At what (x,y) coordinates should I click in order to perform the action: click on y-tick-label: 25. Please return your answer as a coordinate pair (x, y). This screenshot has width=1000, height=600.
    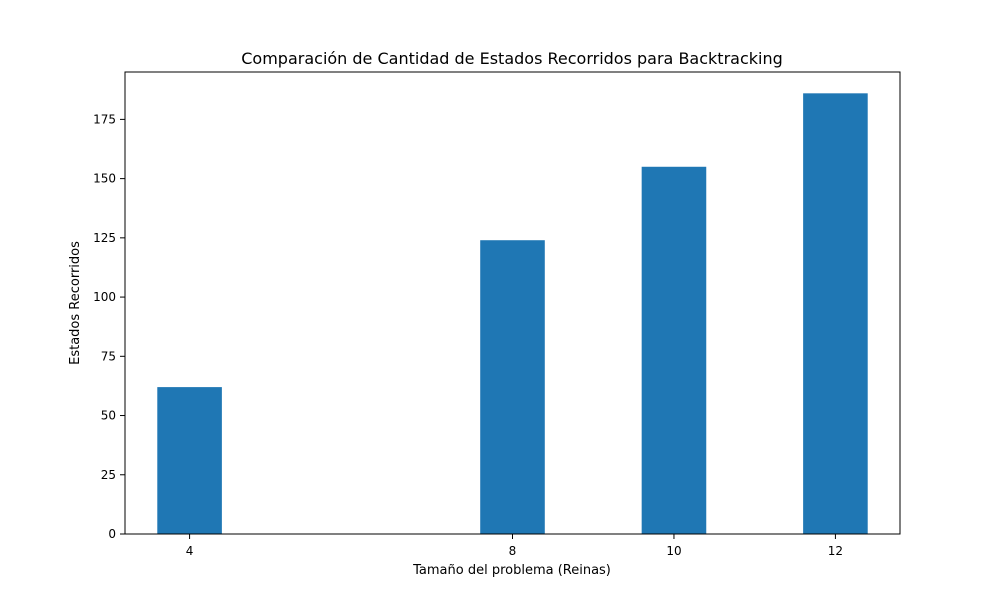
    Looking at the image, I should click on (108, 475).